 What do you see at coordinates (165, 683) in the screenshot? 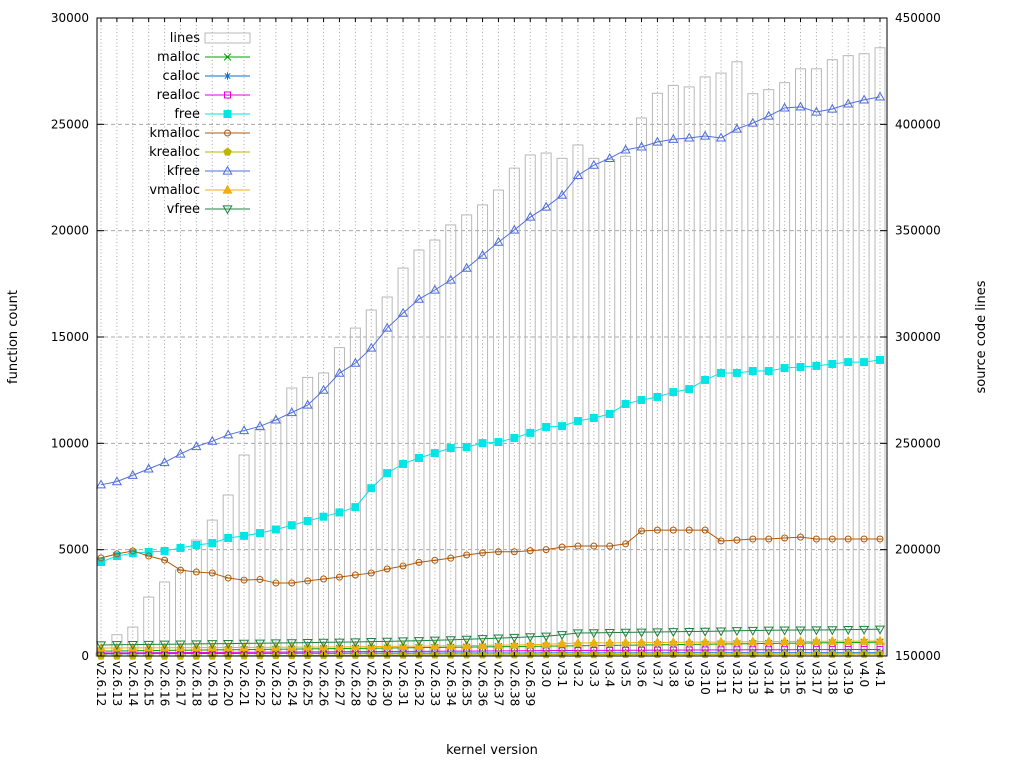
I see `svg-text: v2.6.16` at bounding box center [165, 683].